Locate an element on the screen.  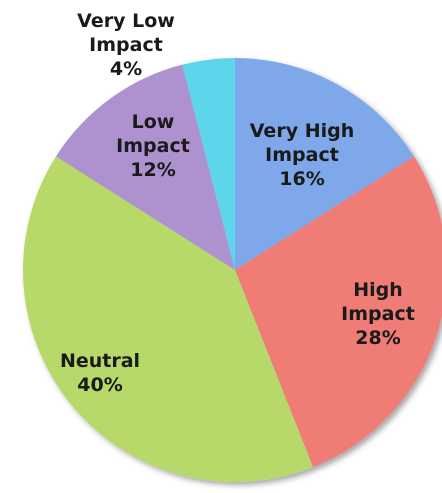
slice-label-high-impact: High Impact 28% is located at coordinates (378, 314).